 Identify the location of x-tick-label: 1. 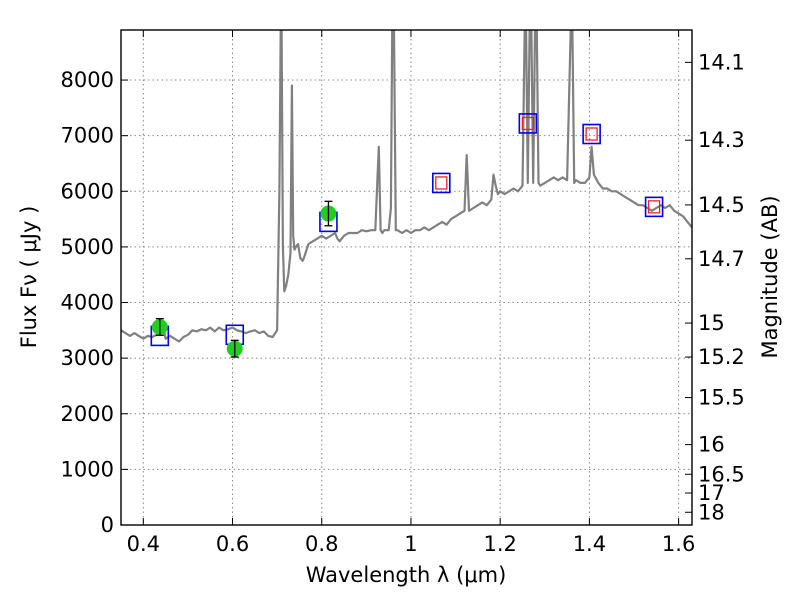
(410, 544).